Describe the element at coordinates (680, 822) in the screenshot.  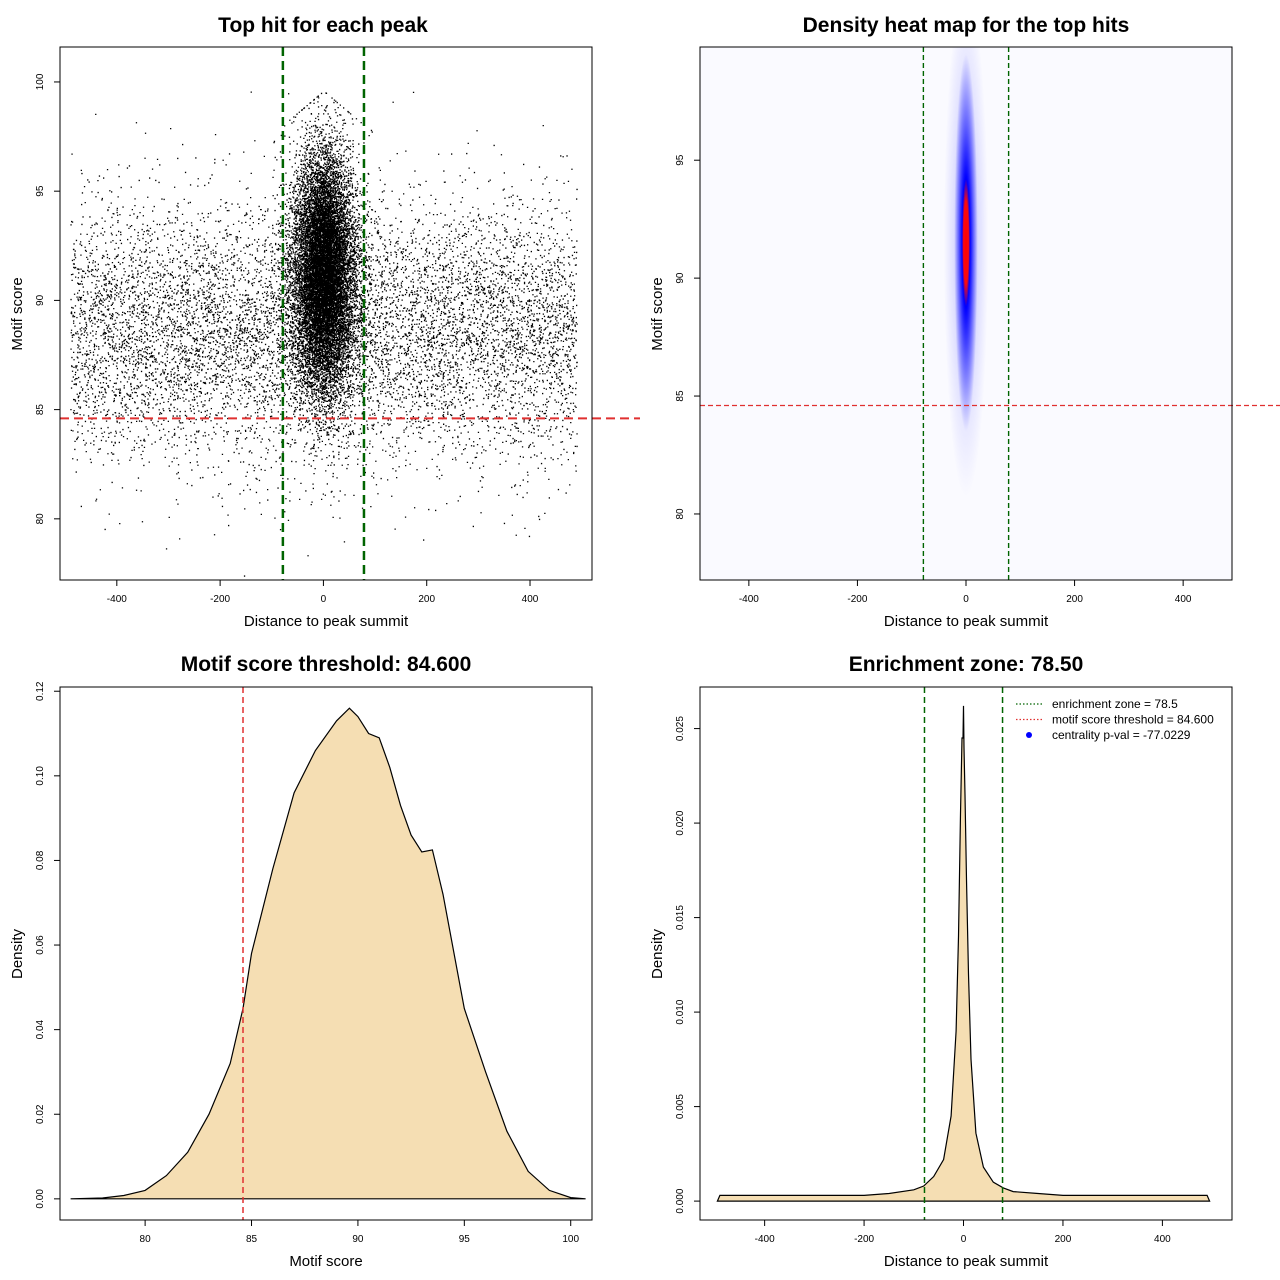
I see `y-tick-label: 0.020` at that location.